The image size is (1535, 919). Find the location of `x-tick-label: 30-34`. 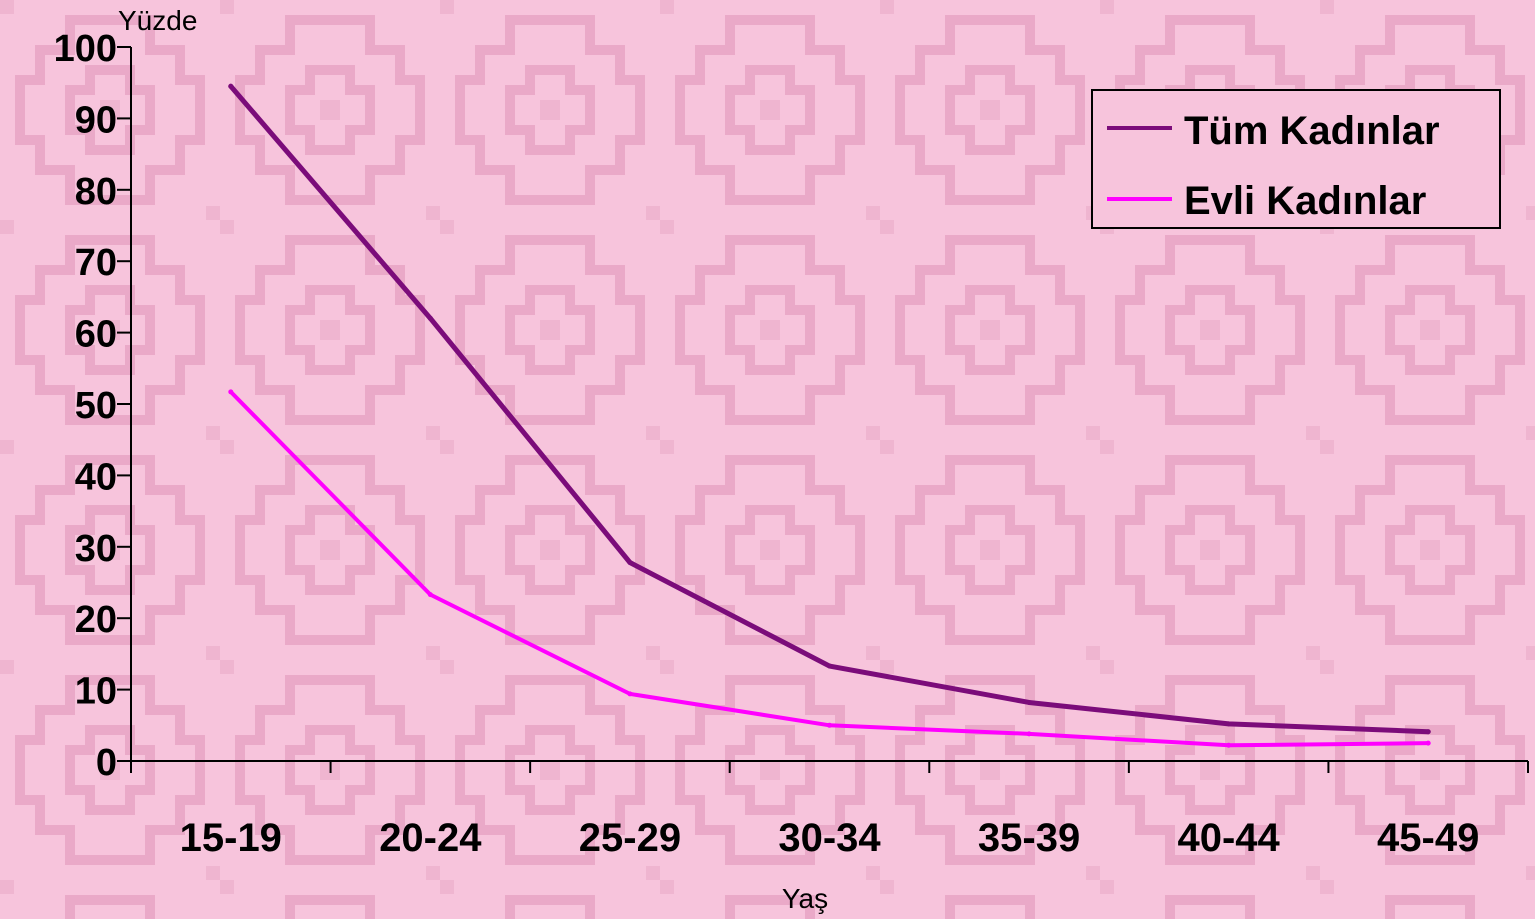

x-tick-label: 30-34 is located at coordinates (829, 838).